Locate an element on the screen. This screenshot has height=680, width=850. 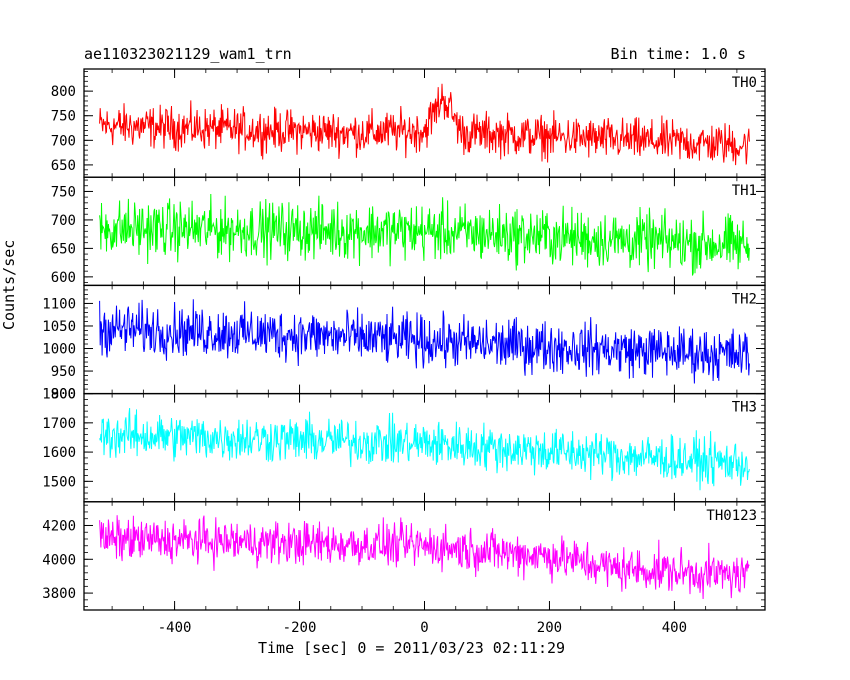
y-tick-label: 600 is located at coordinates (63, 278).